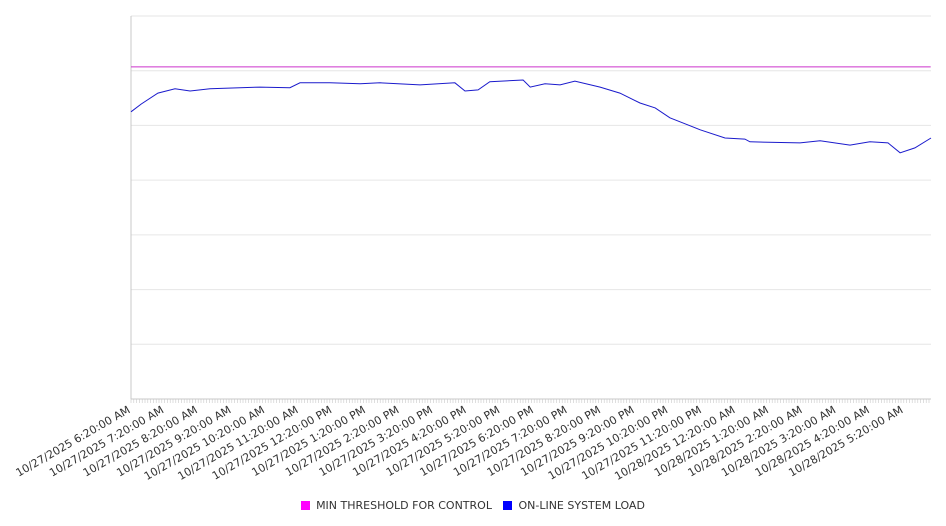 This screenshot has height=526, width=946. What do you see at coordinates (404, 505) in the screenshot?
I see `legend-label-threshold: MIN THRESHOLD FOR CONTROL` at bounding box center [404, 505].